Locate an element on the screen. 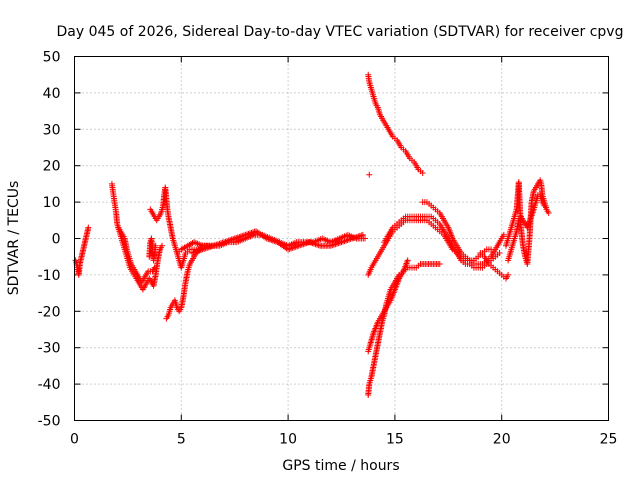  y-tick-label: 20 is located at coordinates (52, 167).